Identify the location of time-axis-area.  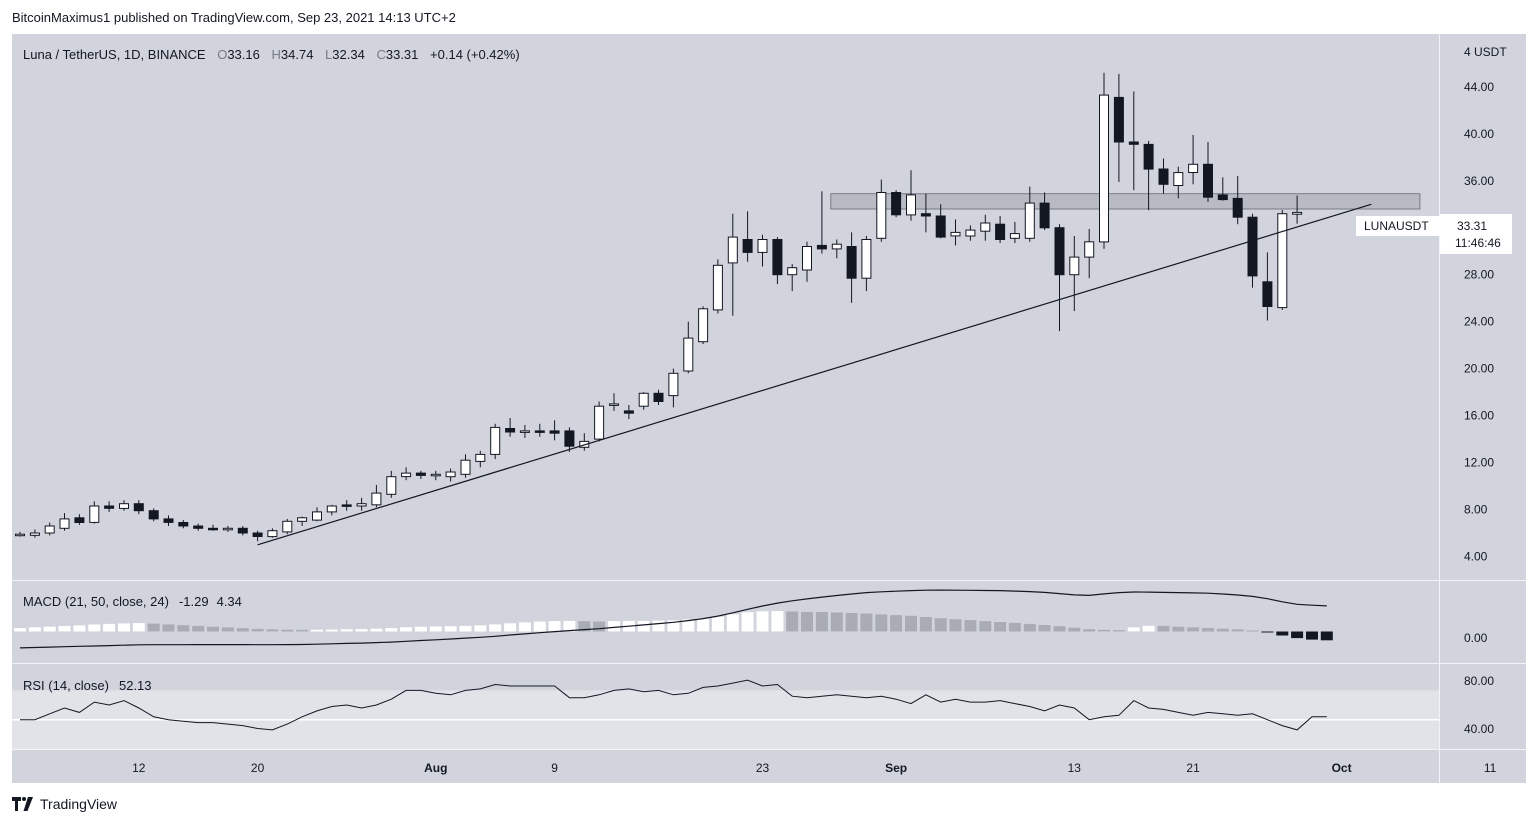
(725, 766).